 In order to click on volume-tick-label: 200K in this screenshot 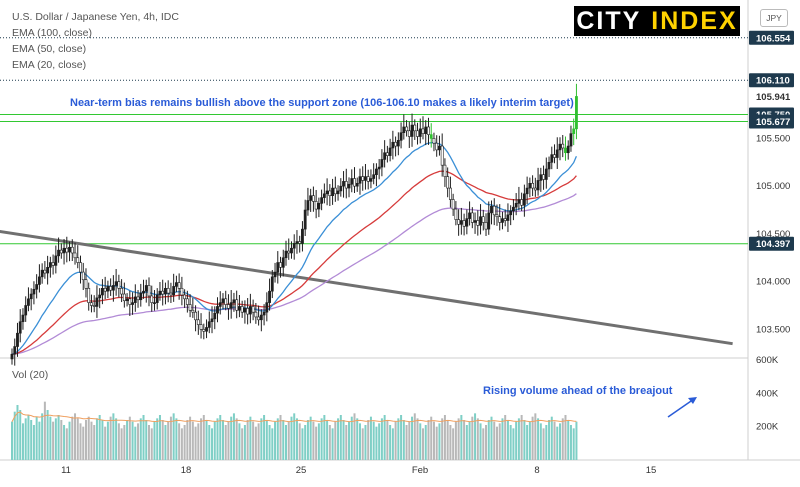, I will do `click(767, 427)`.